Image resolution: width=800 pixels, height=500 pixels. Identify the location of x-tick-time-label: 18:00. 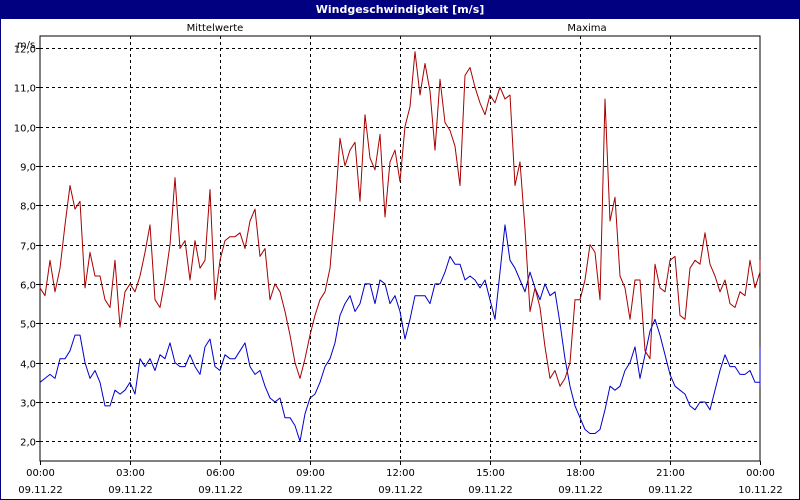
(580, 473).